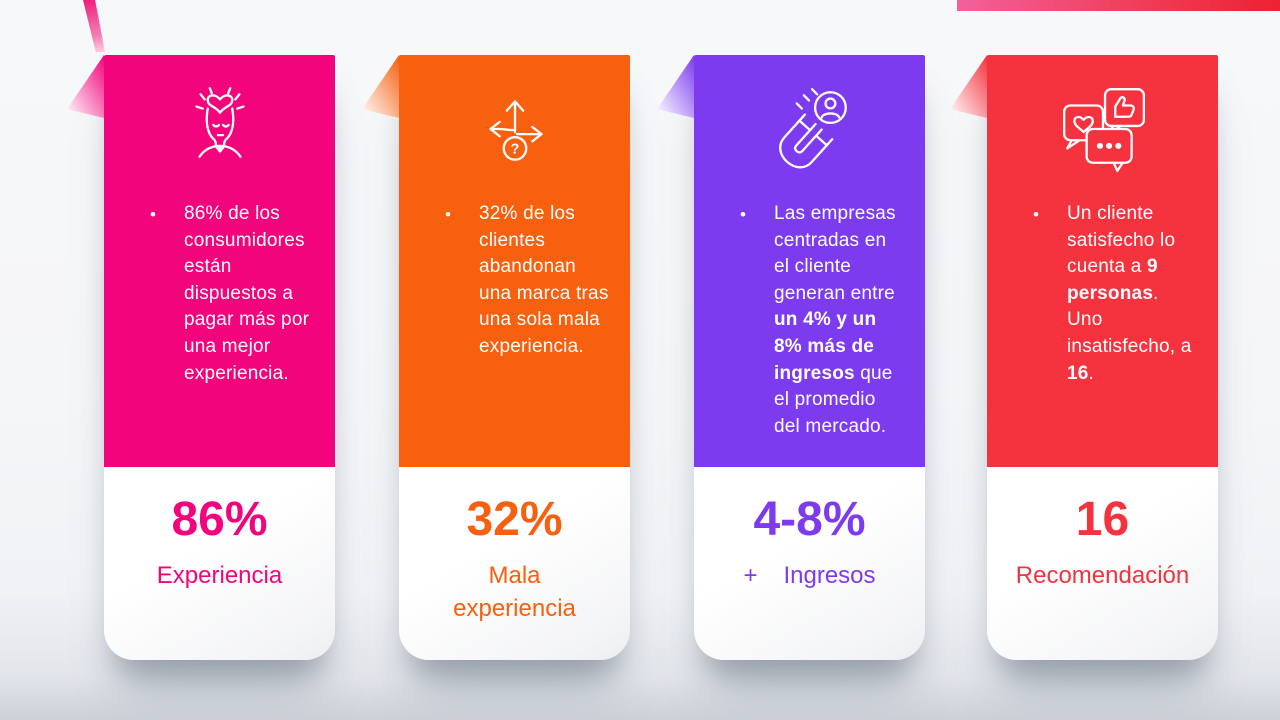 Image resolution: width=1280 pixels, height=720 pixels. What do you see at coordinates (750, 576) in the screenshot?
I see `stat-label-prefix: +` at bounding box center [750, 576].